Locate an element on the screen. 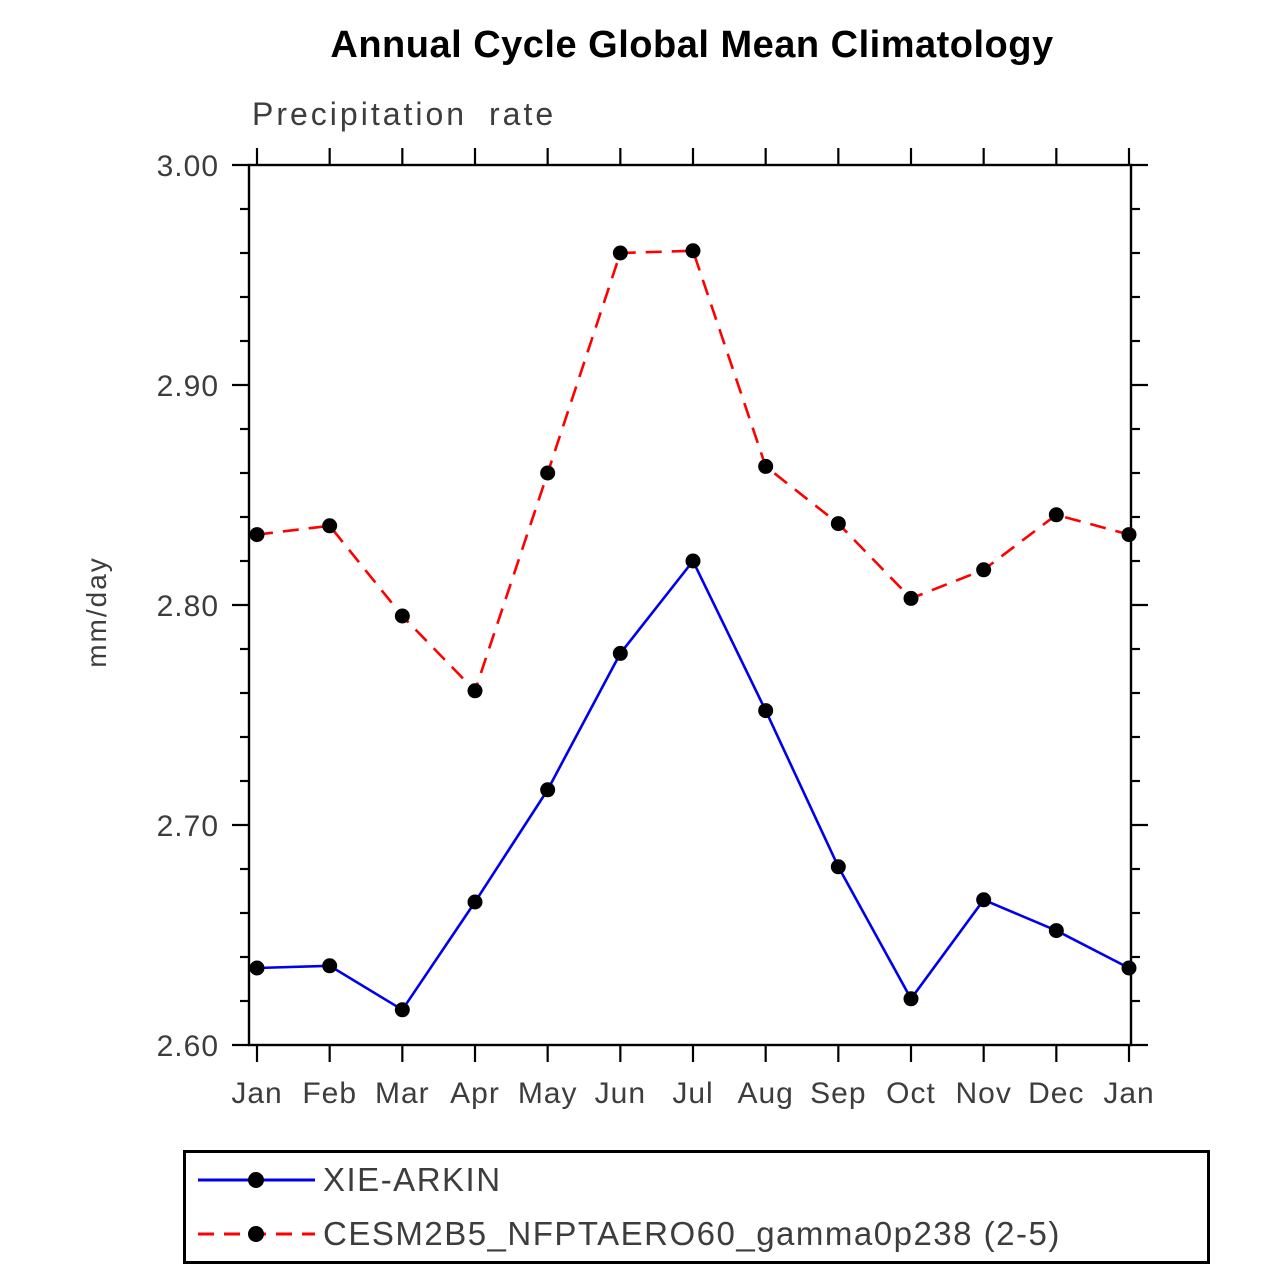  y-tick-label: 2.90 is located at coordinates (188, 386).